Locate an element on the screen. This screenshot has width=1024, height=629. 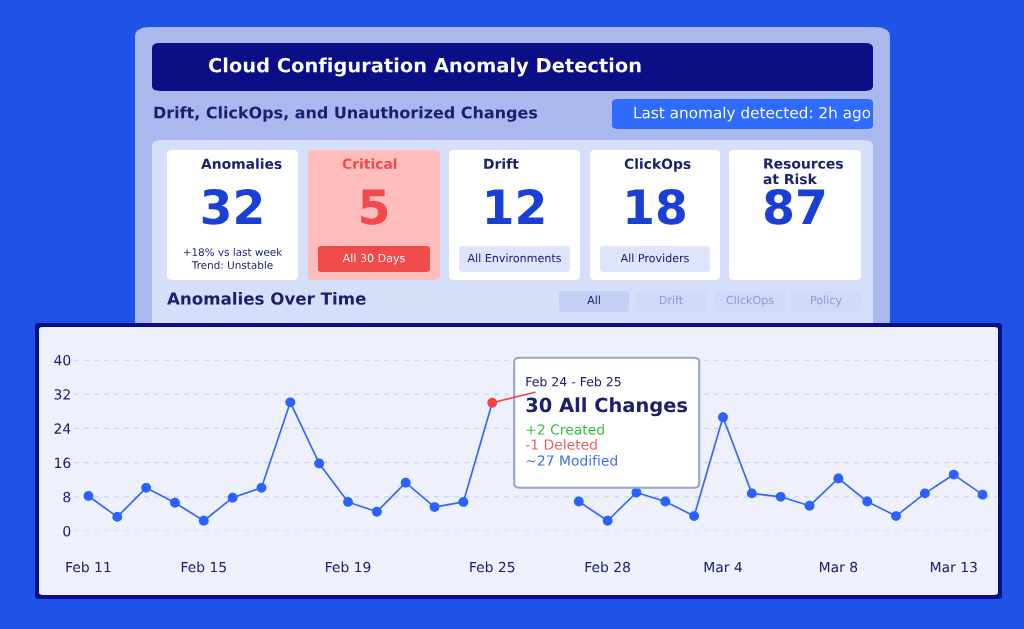
text: Drift, ClickOps, and Unauthorized Changes is located at coordinates (346, 114).